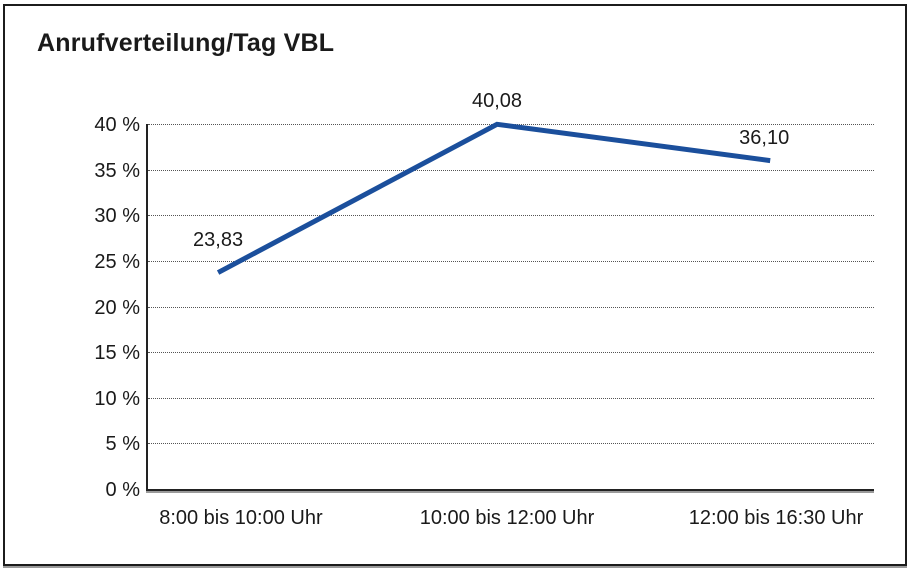 The width and height of the screenshot is (915, 576). I want to click on data-label: 23,83, so click(218, 239).